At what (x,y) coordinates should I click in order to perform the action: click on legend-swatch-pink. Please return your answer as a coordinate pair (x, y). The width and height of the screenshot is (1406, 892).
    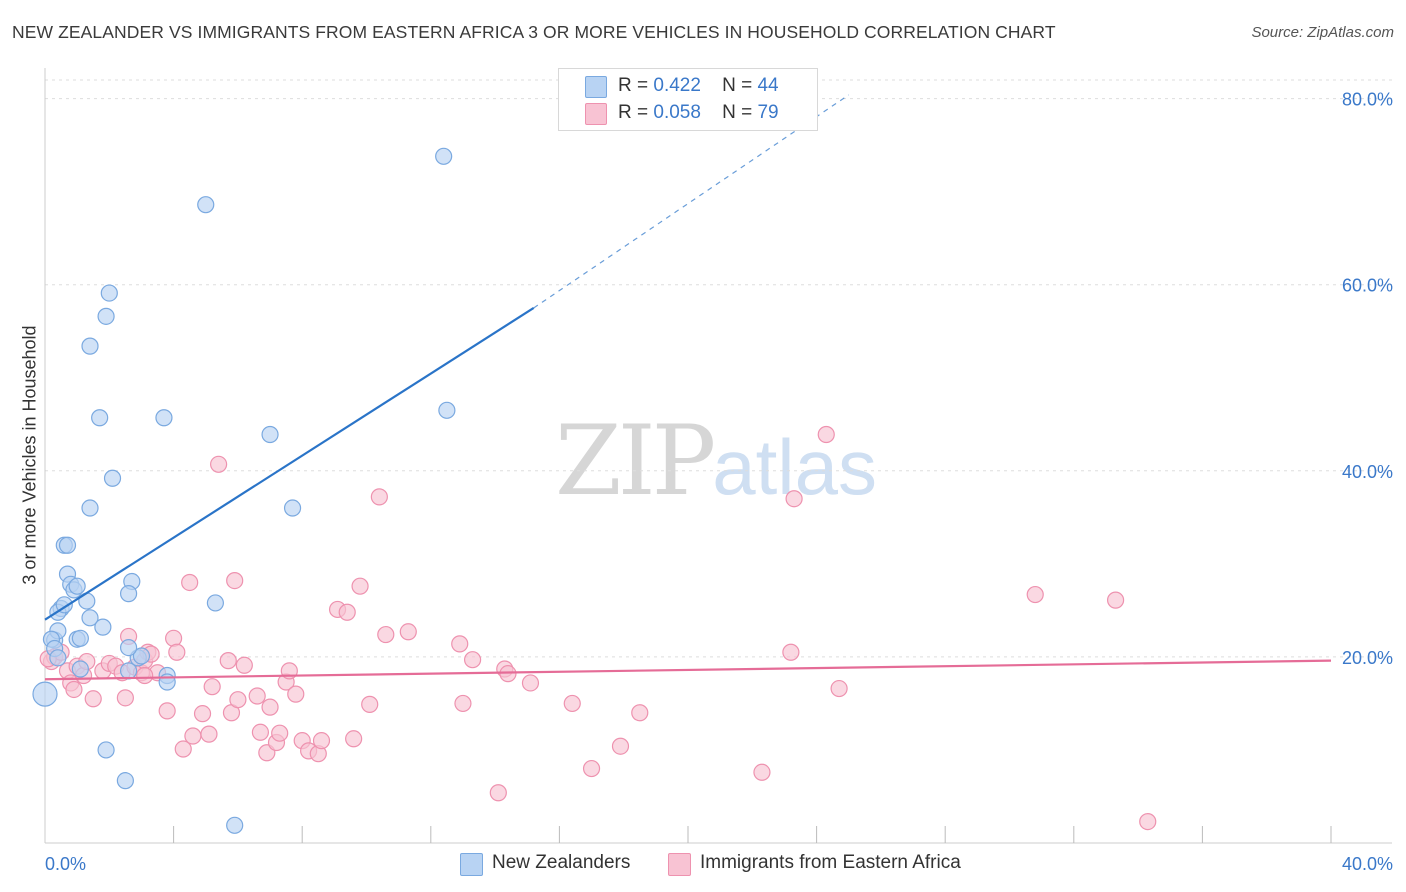
    Looking at the image, I should click on (596, 114).